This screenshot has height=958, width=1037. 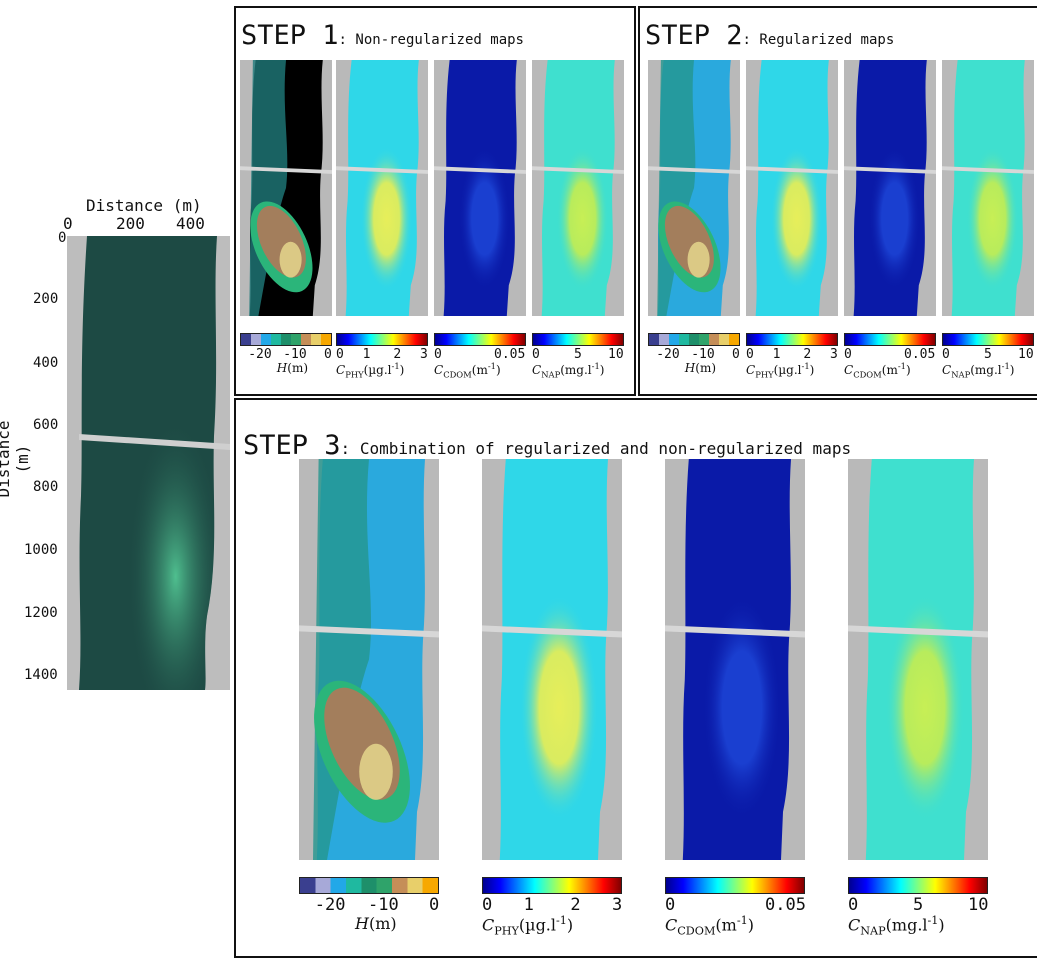 What do you see at coordinates (397, 354) in the screenshot?
I see `step1-colorbar-phy-tick: 2` at bounding box center [397, 354].